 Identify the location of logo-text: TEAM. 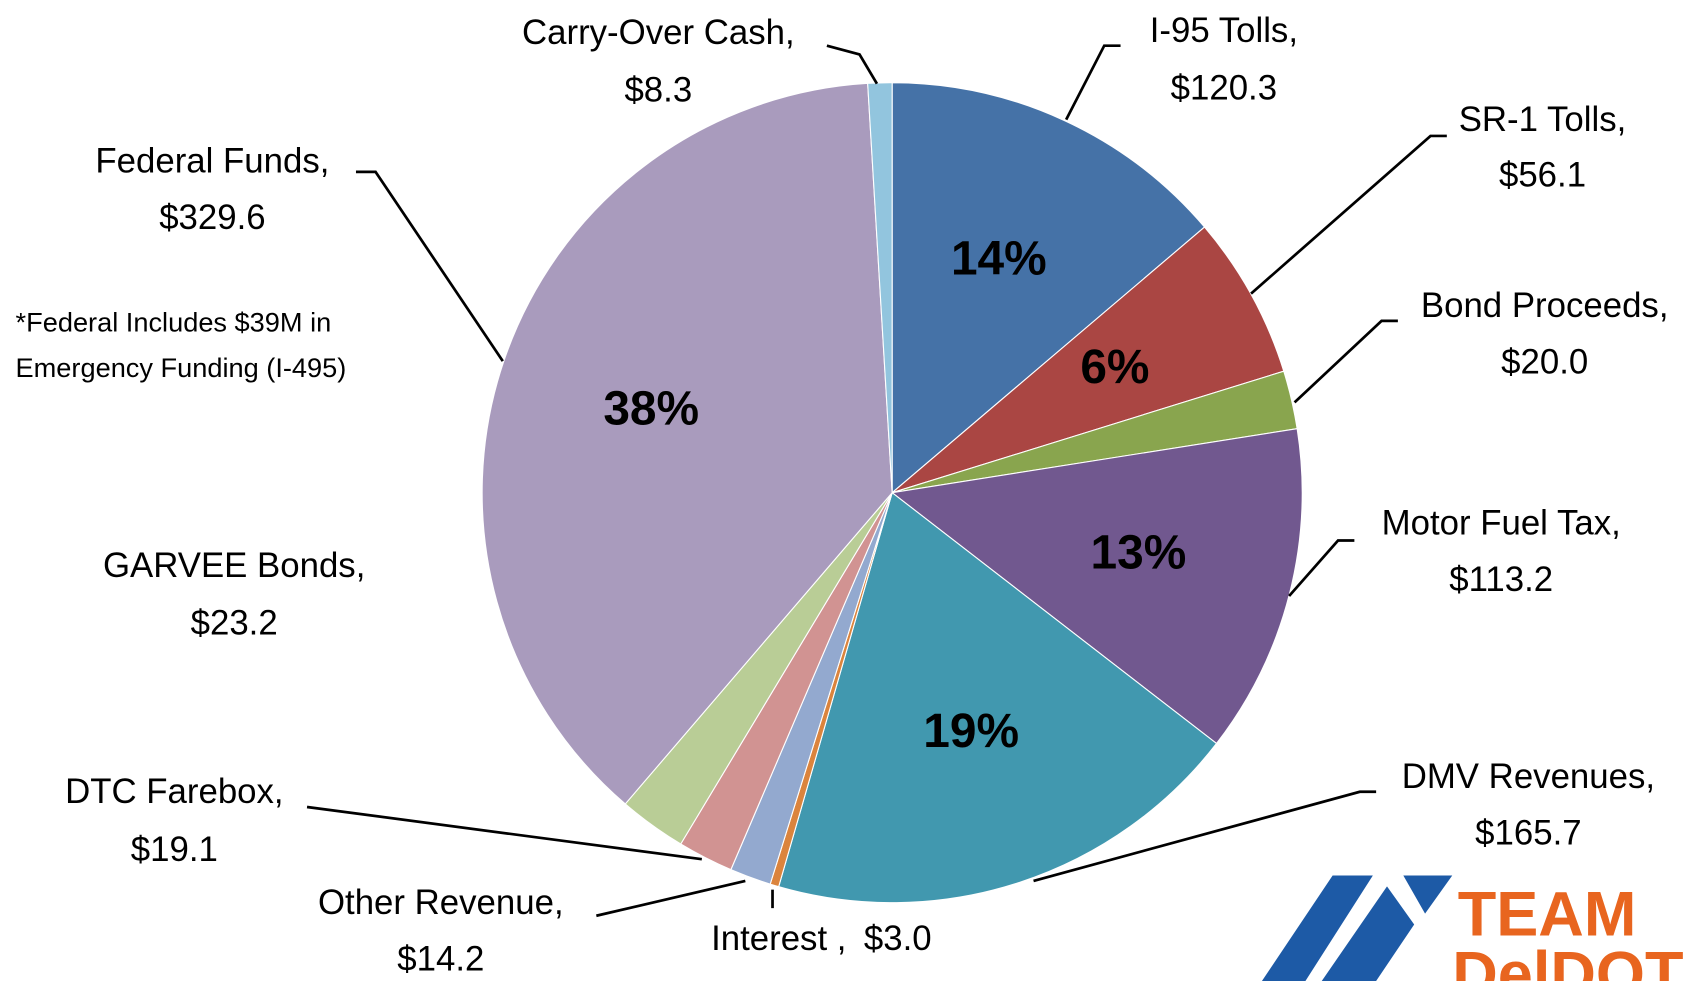
(1547, 915).